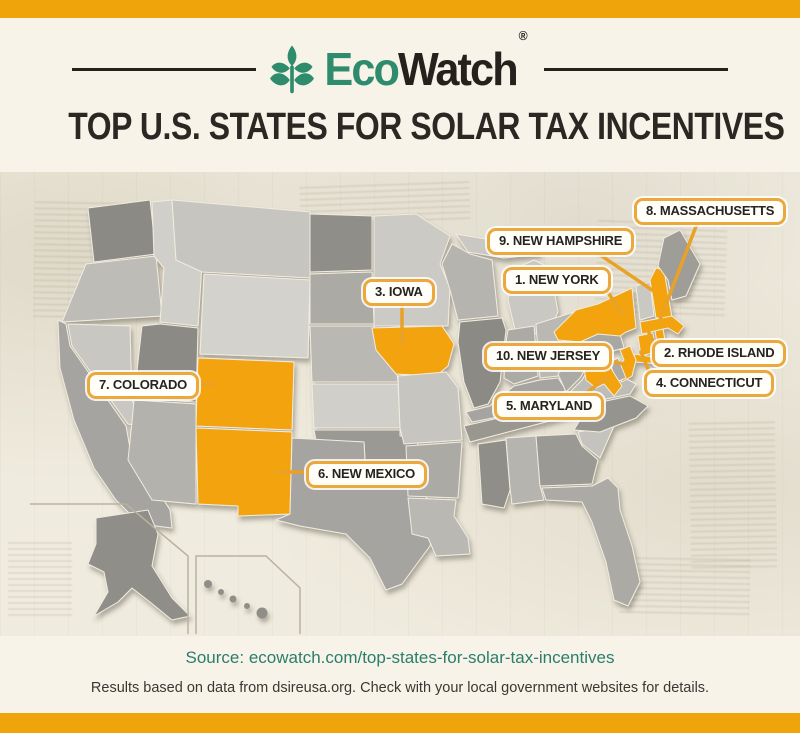  What do you see at coordinates (241, 239) in the screenshot?
I see `state-montana` at bounding box center [241, 239].